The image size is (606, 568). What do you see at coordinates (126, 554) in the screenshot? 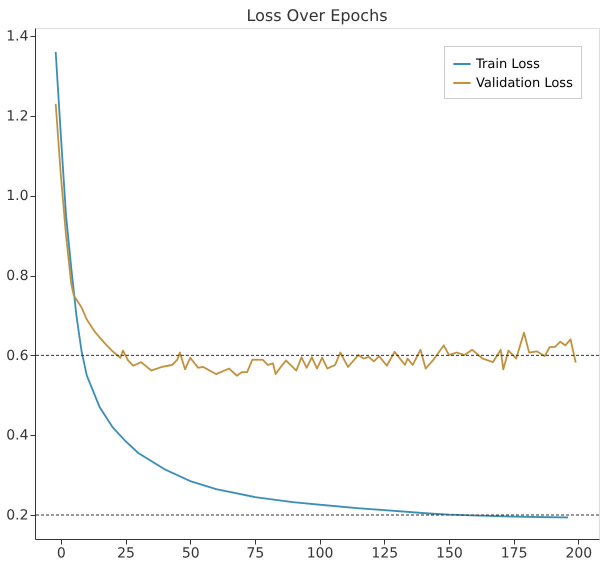
I see `x-tick-label: 25` at bounding box center [126, 554].